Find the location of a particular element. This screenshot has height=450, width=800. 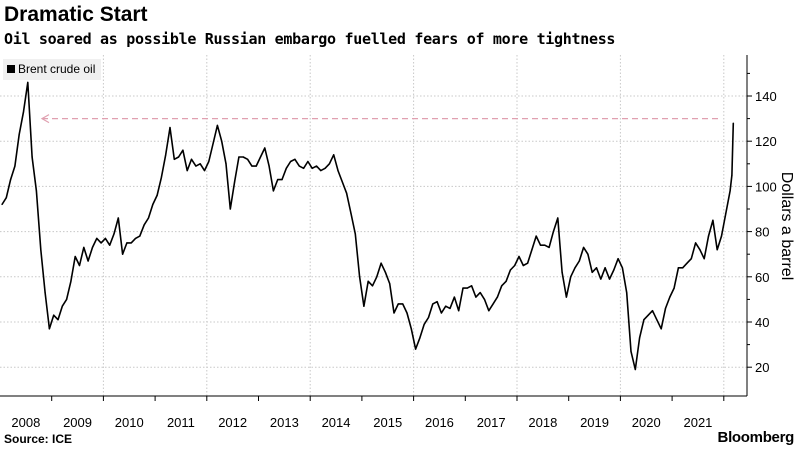

legend: Brent crude oil is located at coordinates (52, 69).